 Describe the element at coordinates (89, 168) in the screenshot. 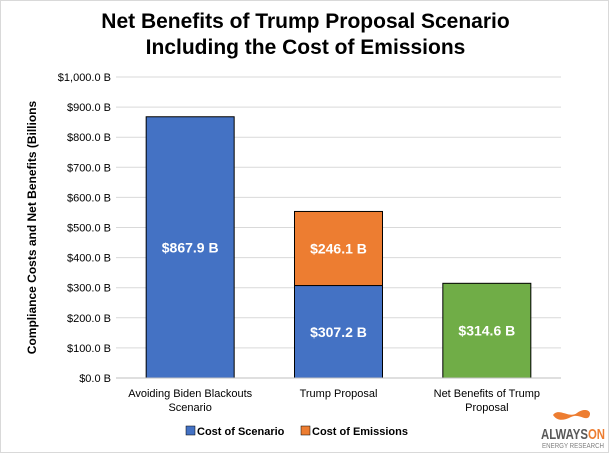

I see `y-tick-label: $700.0 B` at that location.